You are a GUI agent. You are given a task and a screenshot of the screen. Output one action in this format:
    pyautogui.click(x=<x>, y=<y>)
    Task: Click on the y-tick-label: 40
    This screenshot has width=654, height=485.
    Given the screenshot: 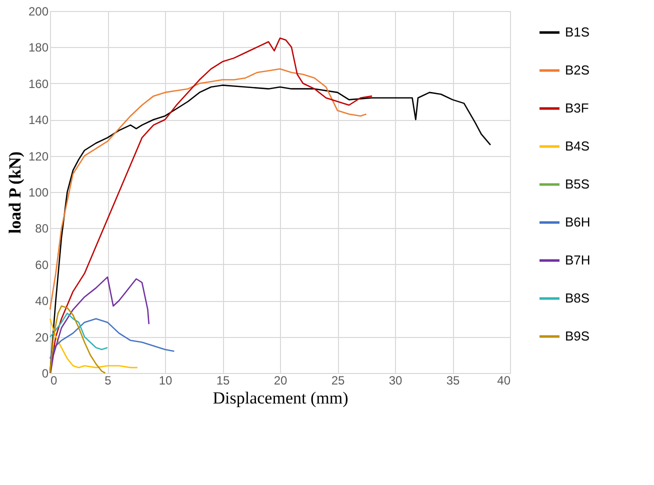 What is the action you would take?
    pyautogui.click(x=42, y=301)
    